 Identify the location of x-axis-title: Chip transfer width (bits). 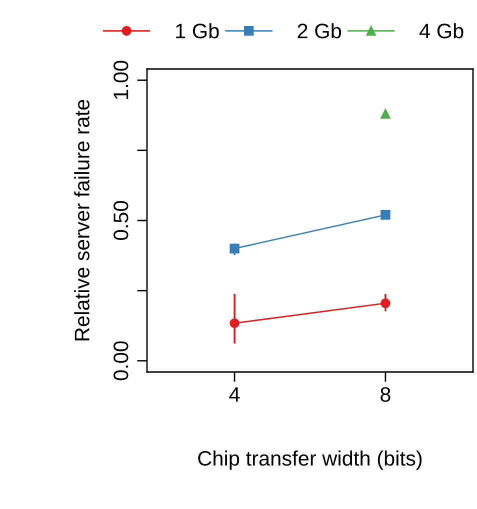
(310, 460).